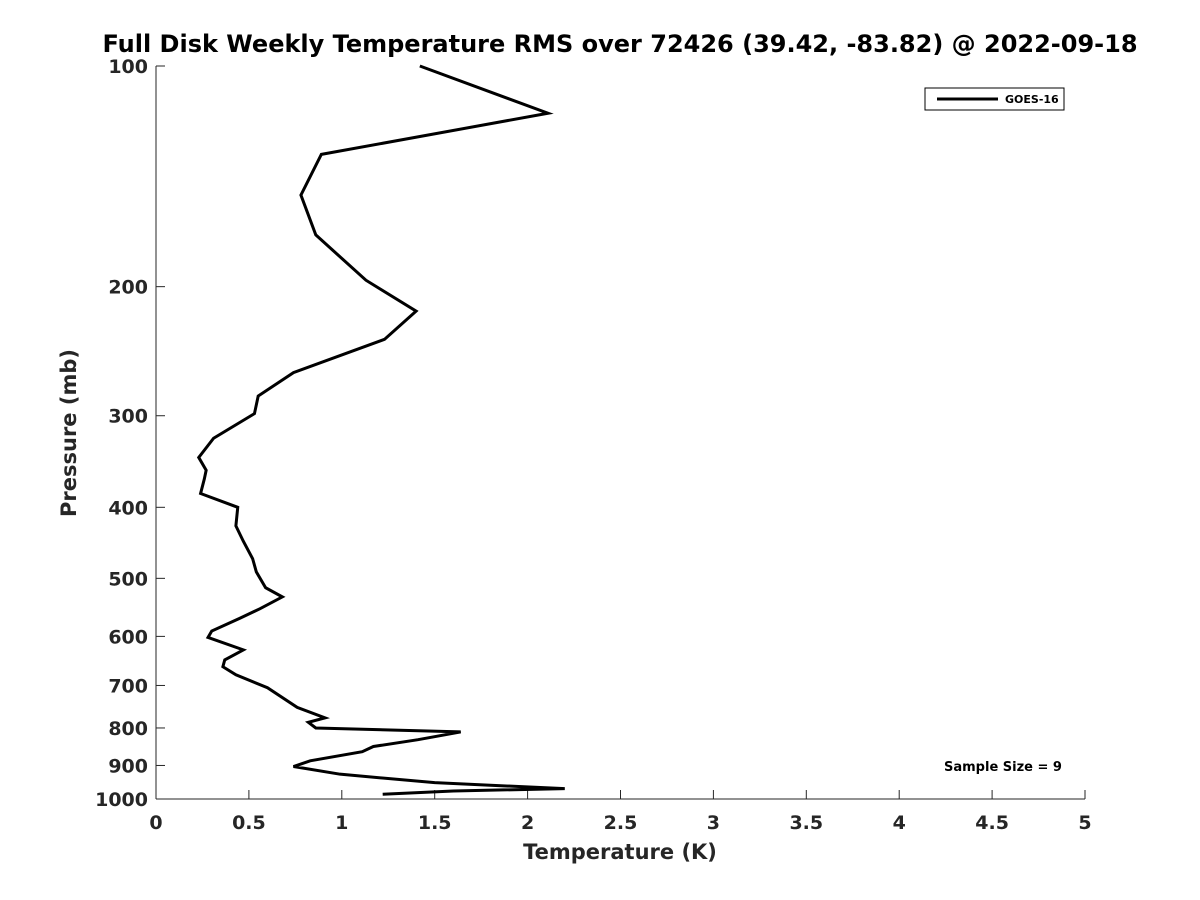  I want to click on legend: GOES-16, so click(994, 99).